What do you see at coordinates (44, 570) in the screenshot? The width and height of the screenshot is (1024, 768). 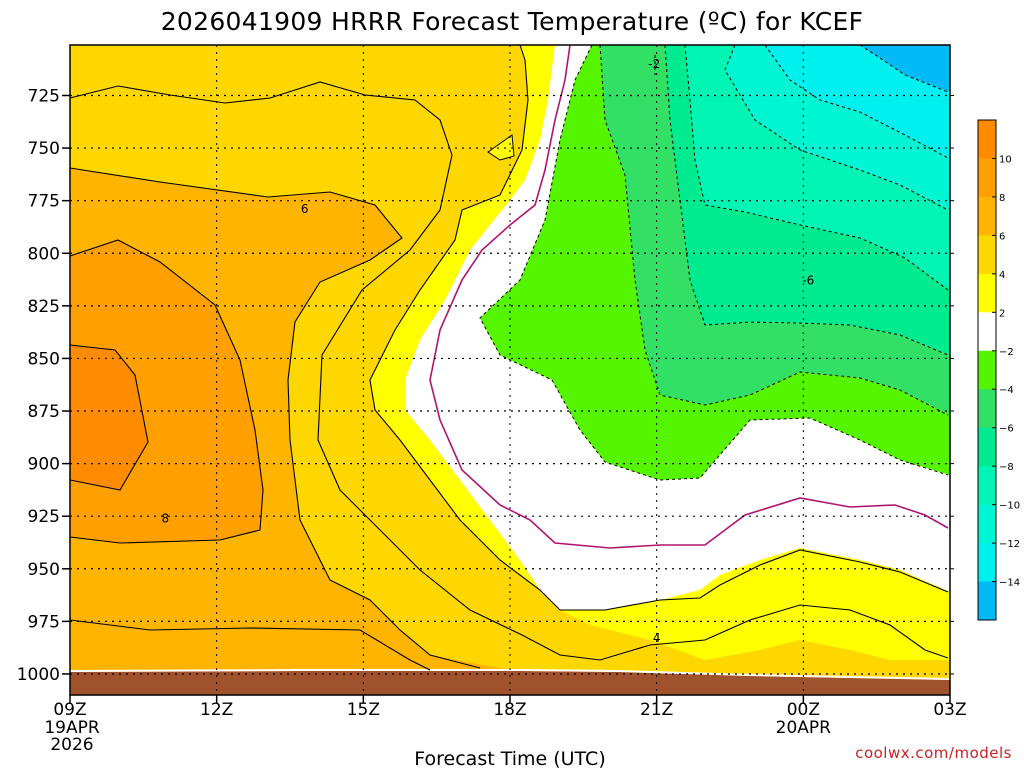 I see `y-tick-label: 950` at bounding box center [44, 570].